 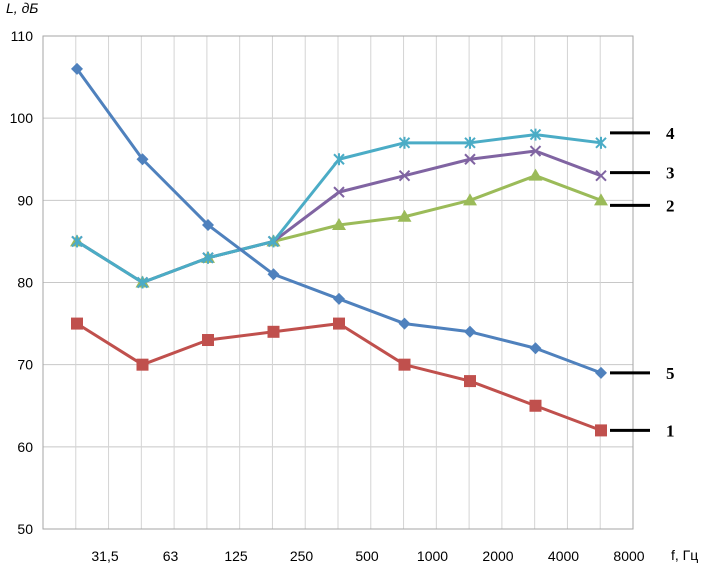 I want to click on y-axis-ticks: 50 60 70 80 90 100 110, so click(x=22, y=282).